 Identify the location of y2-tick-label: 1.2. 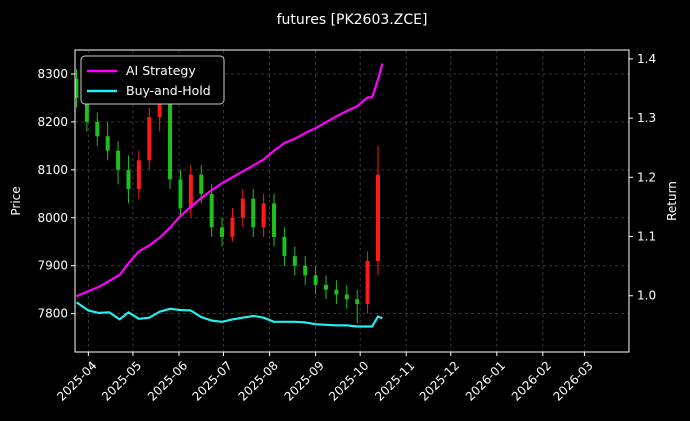
(646, 177).